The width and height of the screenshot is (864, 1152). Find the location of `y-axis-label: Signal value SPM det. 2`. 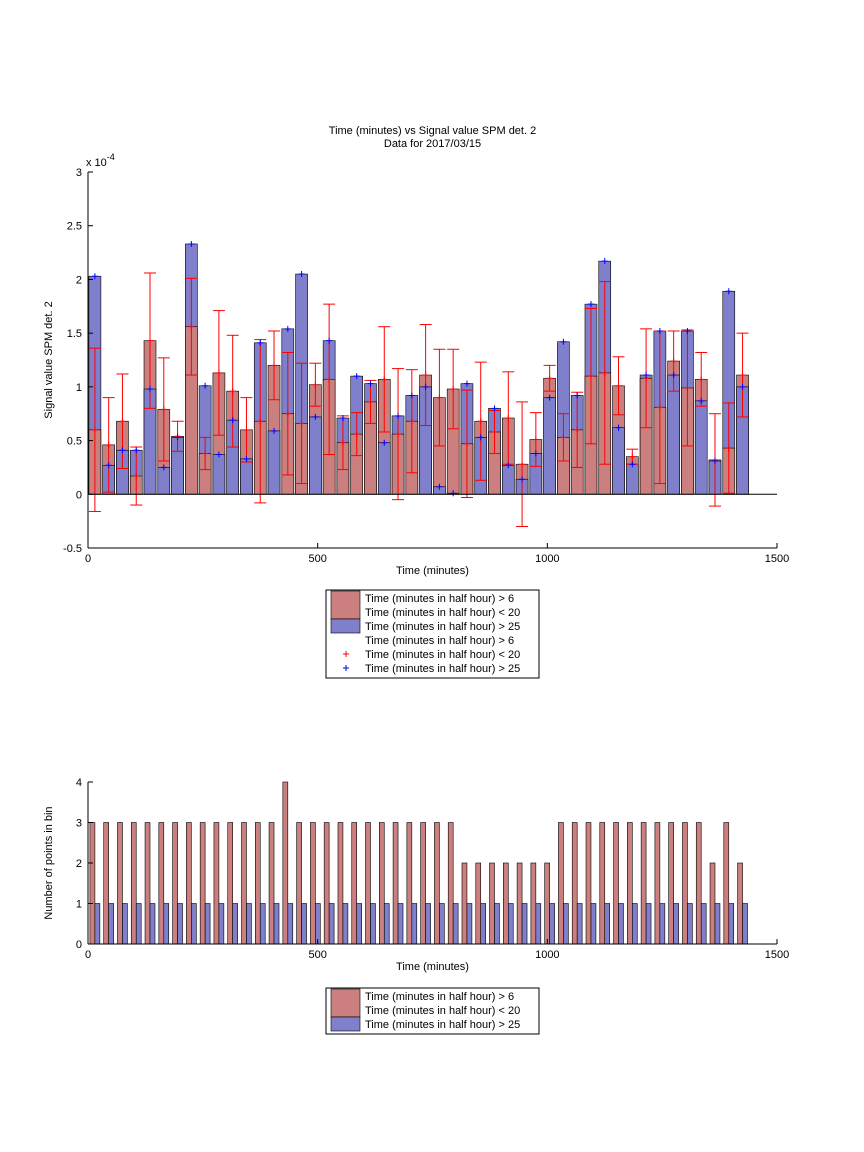

y-axis-label: Signal value SPM det. 2 is located at coordinates (49, 359).